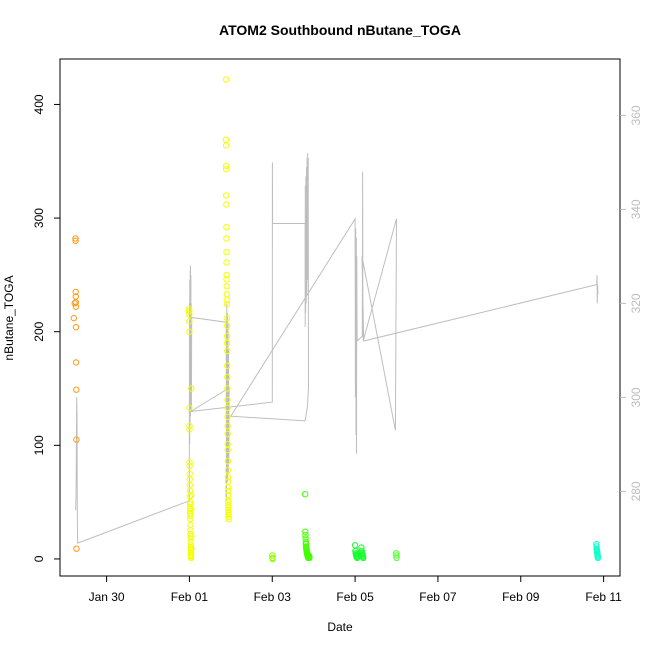  What do you see at coordinates (39, 445) in the screenshot?
I see `y-tick-label: 100` at bounding box center [39, 445].